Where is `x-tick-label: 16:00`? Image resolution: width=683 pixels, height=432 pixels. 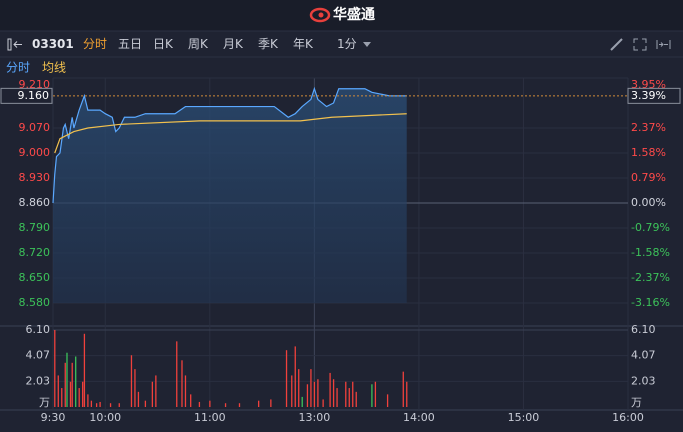
x-tick-label: 16:00 is located at coordinates (628, 417).